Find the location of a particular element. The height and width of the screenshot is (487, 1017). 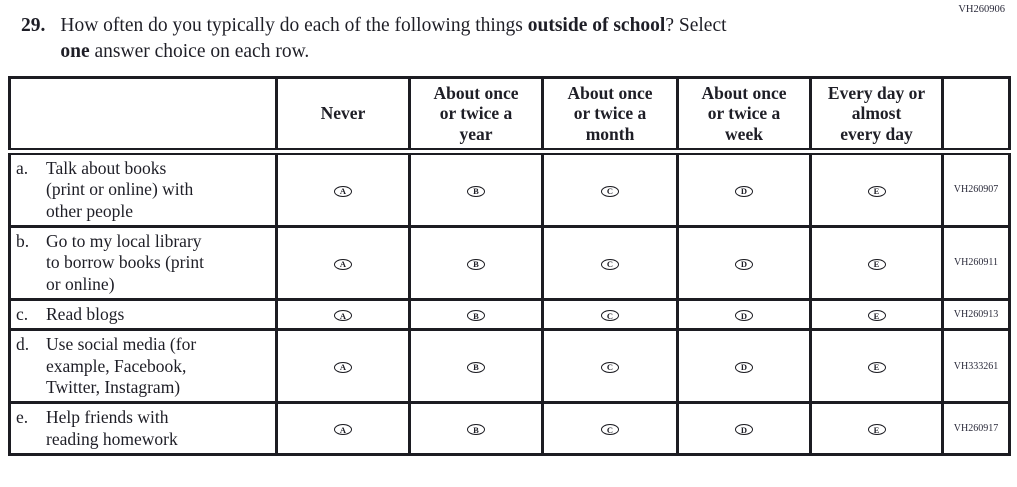

column-header-month: About once or twice a month is located at coordinates (610, 115).